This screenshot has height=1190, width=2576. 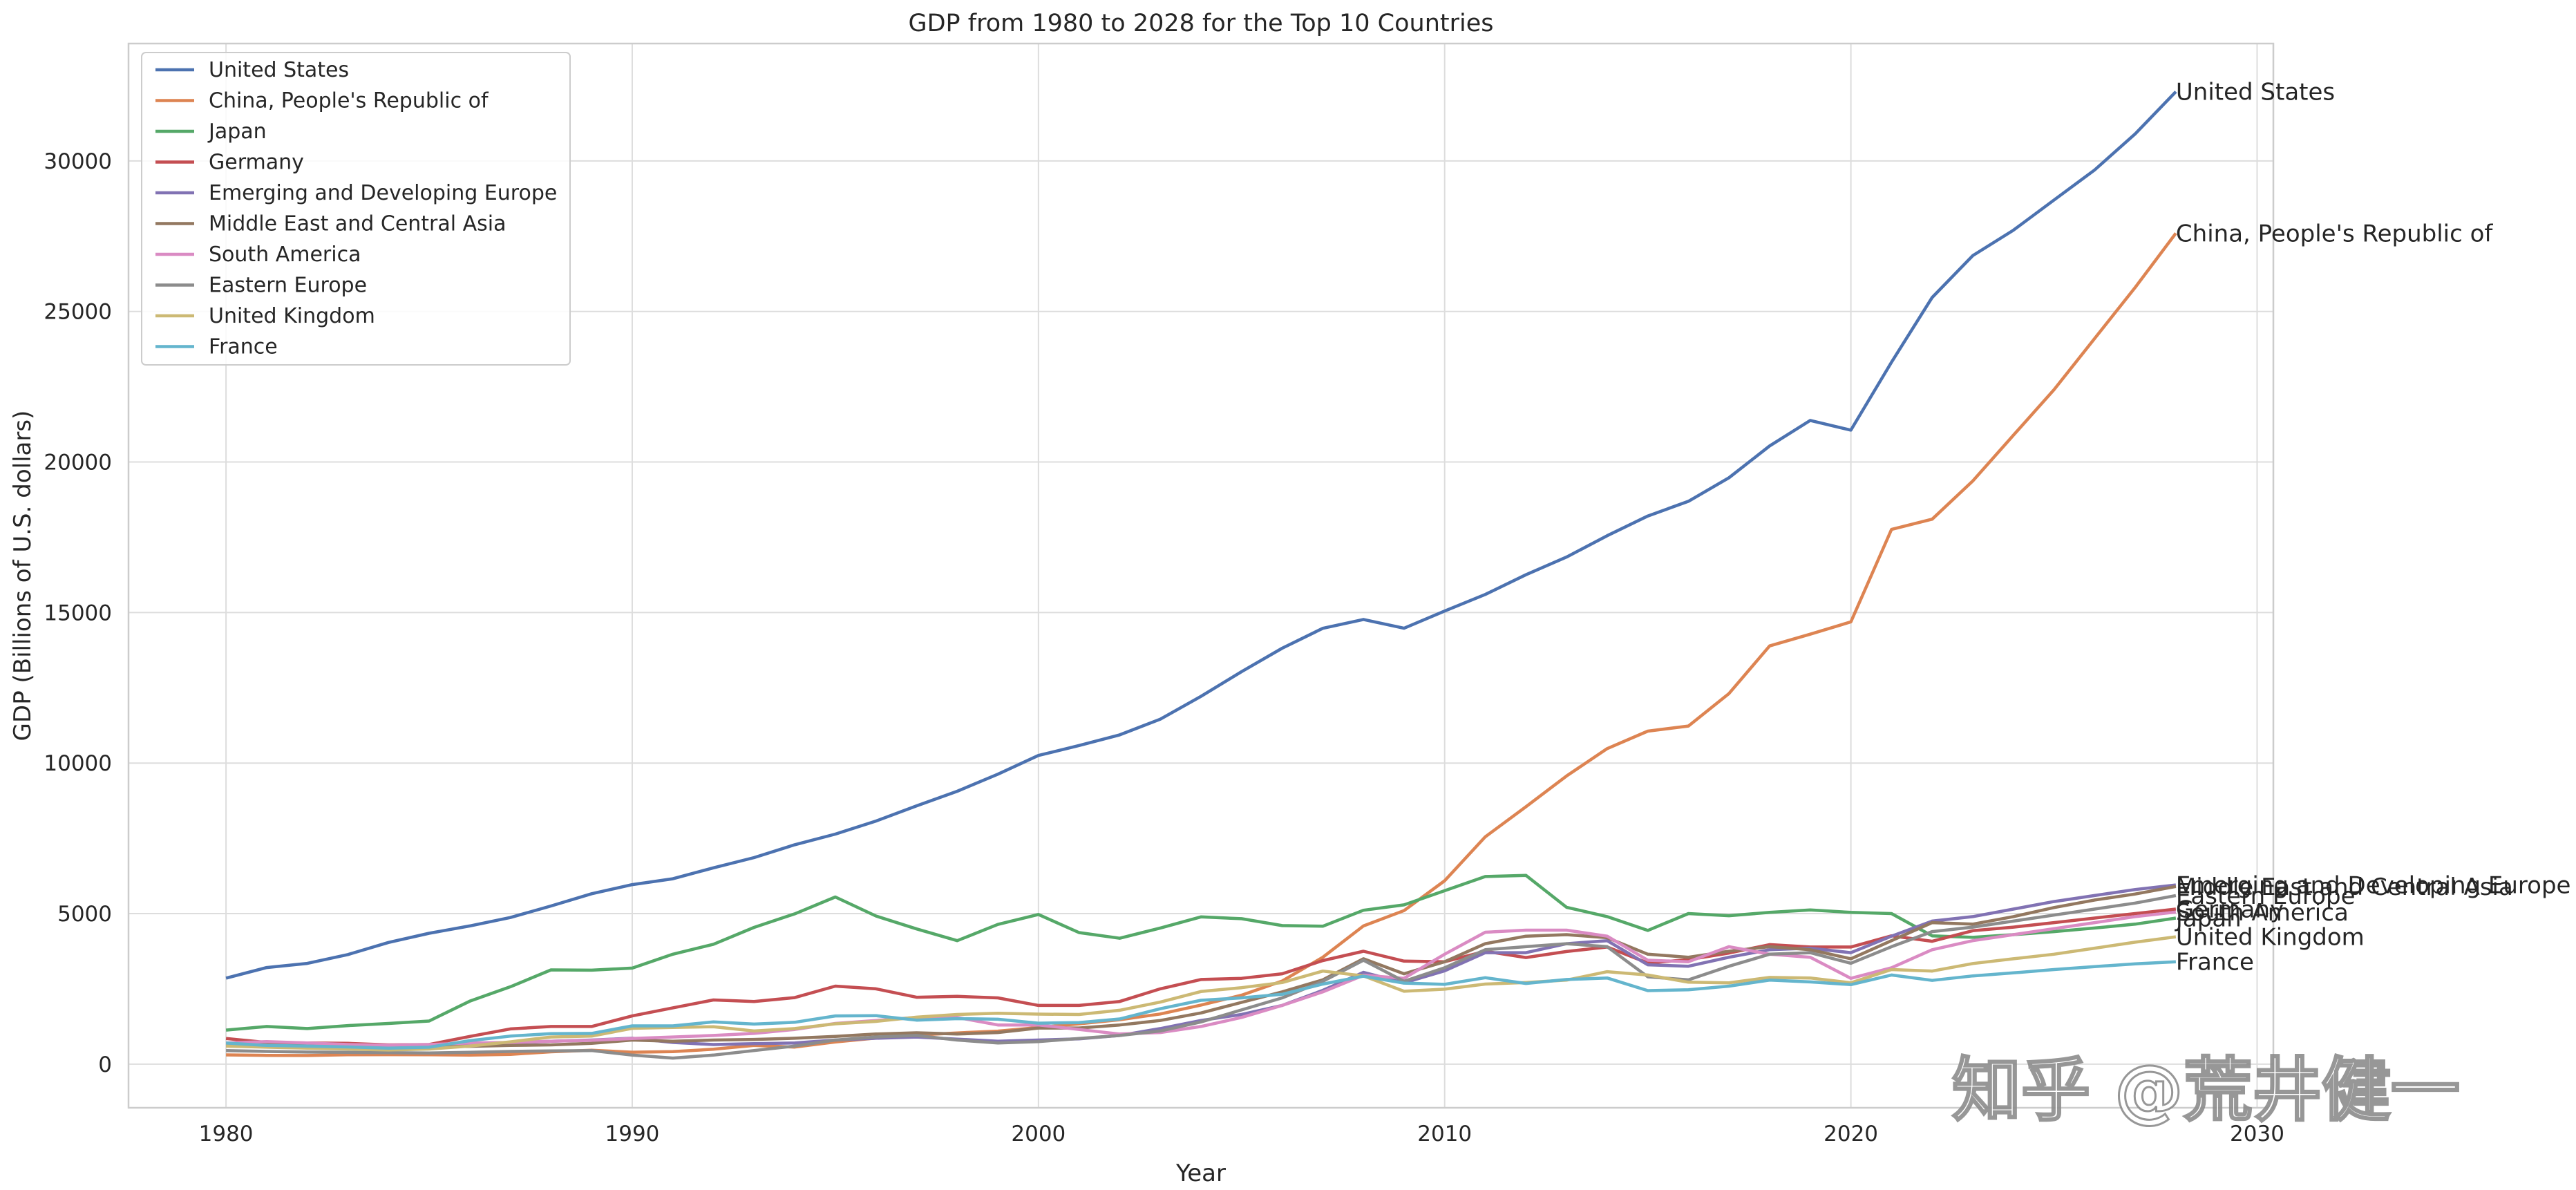 What do you see at coordinates (1851, 1134) in the screenshot?
I see `x-tick-label: 2020` at bounding box center [1851, 1134].